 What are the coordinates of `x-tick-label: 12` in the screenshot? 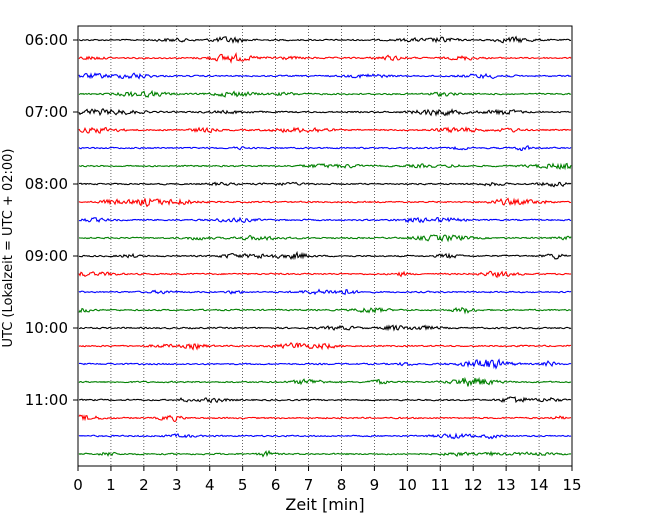 It's located at (473, 485).